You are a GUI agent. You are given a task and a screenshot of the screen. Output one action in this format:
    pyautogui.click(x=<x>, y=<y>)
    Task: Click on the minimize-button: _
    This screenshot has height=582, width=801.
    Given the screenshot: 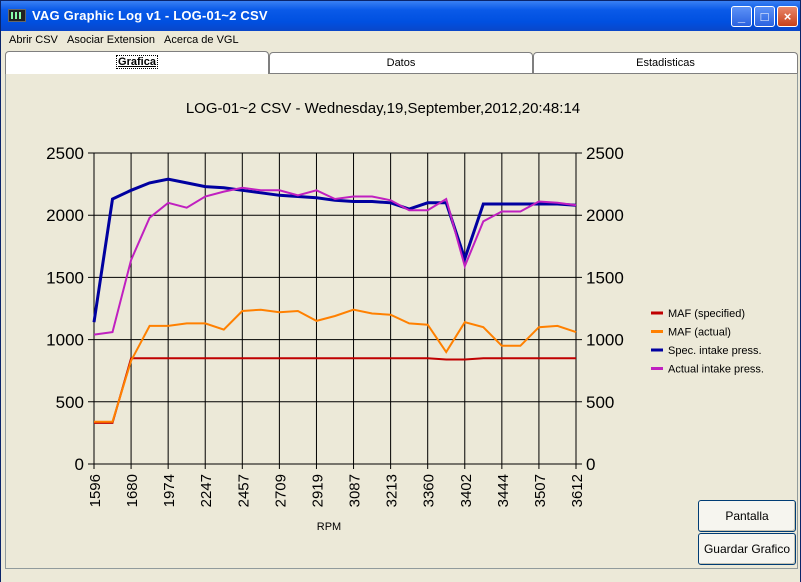 What is the action you would take?
    pyautogui.click(x=741, y=16)
    